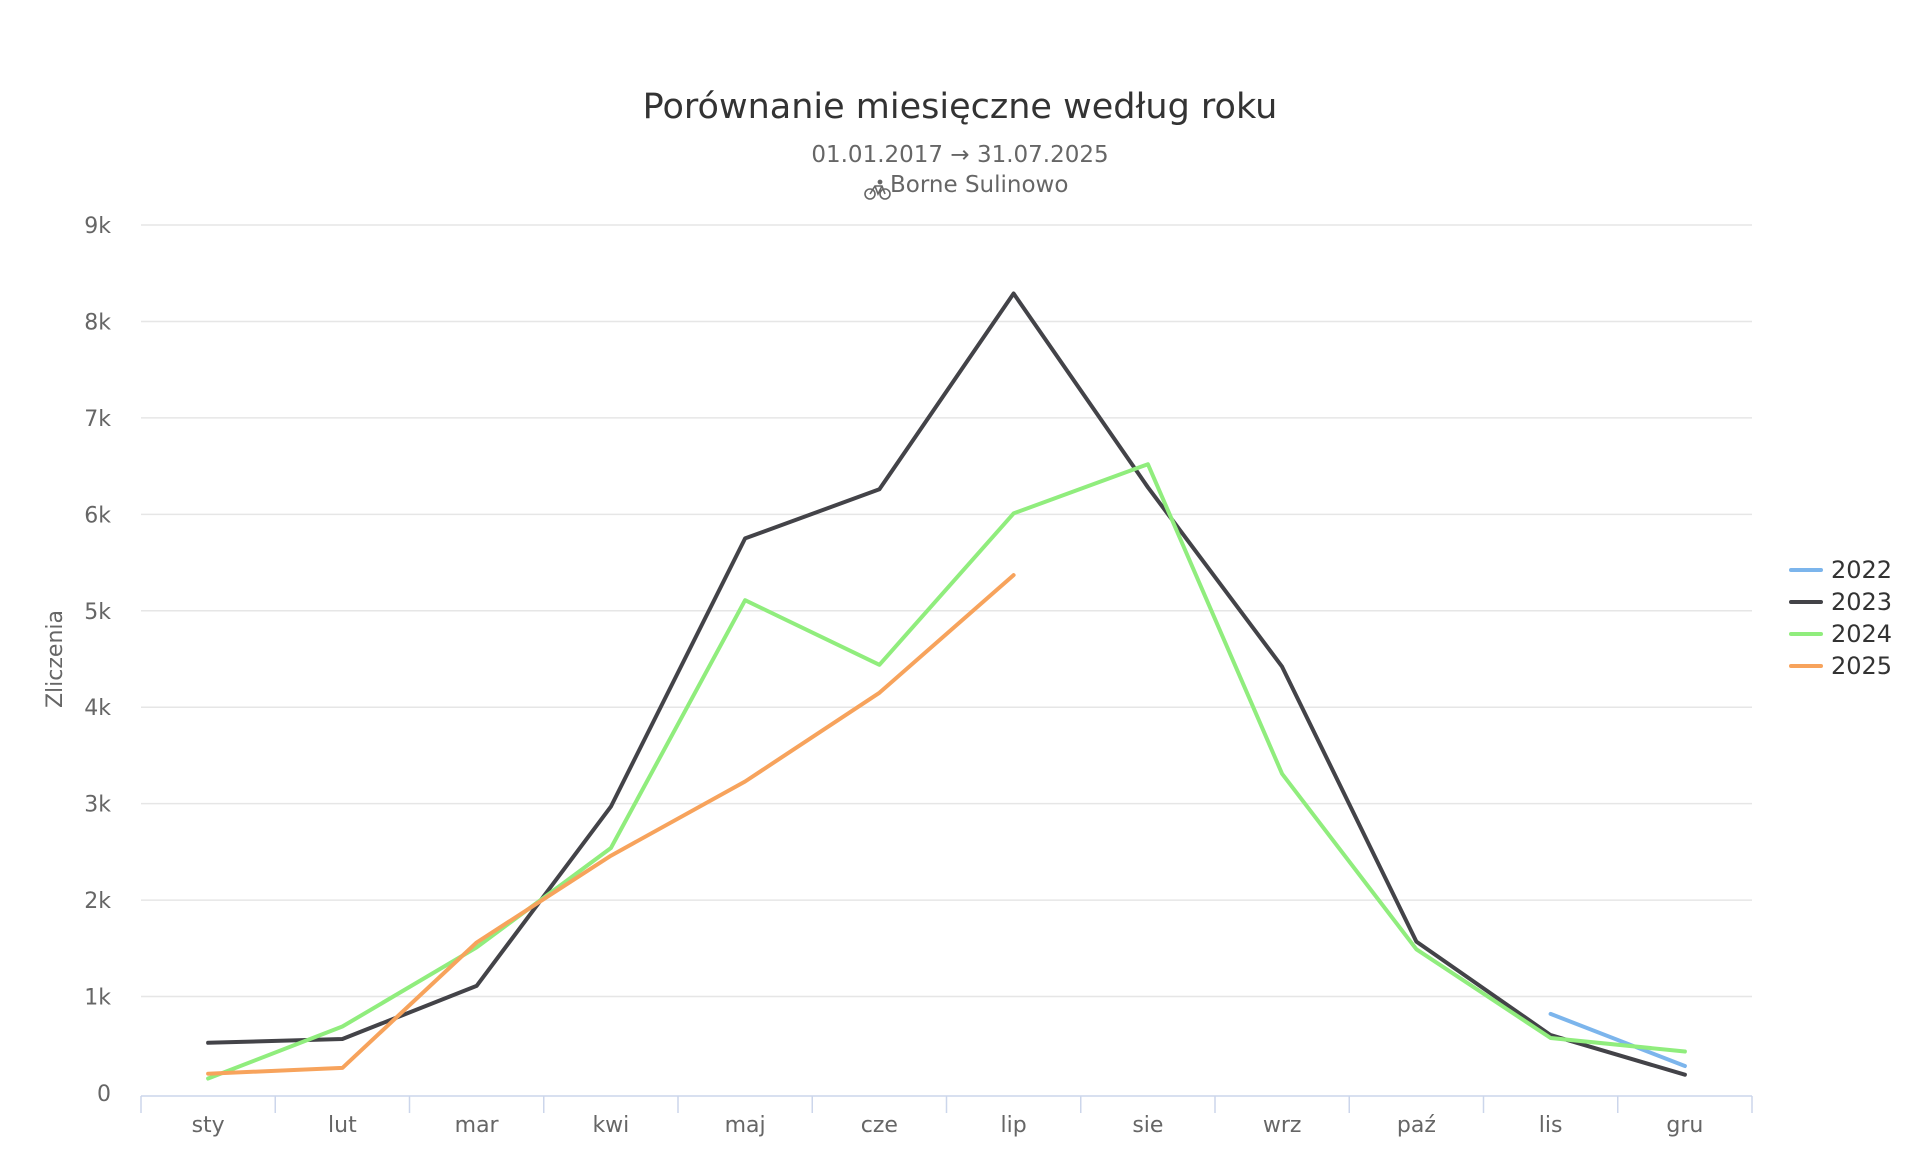 This screenshot has width=1920, height=1160. Describe the element at coordinates (1861, 666) in the screenshot. I see `legend-label: 2025` at that location.